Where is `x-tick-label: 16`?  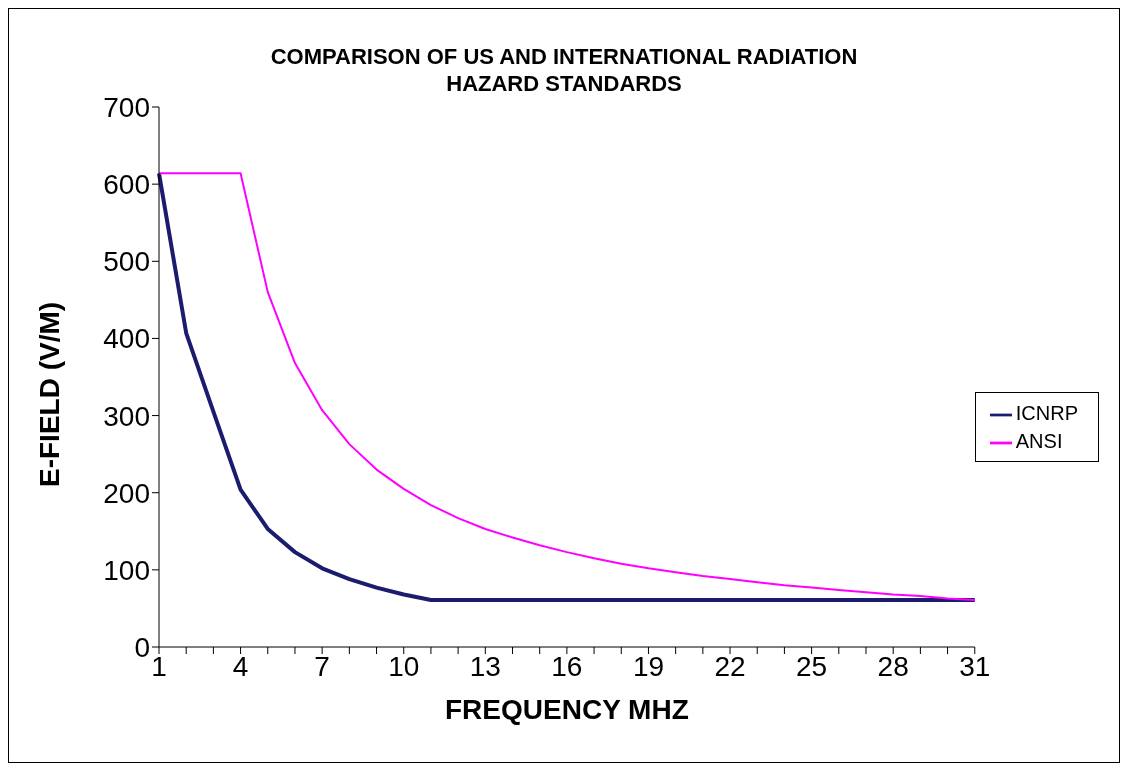
x-tick-label: 16 is located at coordinates (567, 666).